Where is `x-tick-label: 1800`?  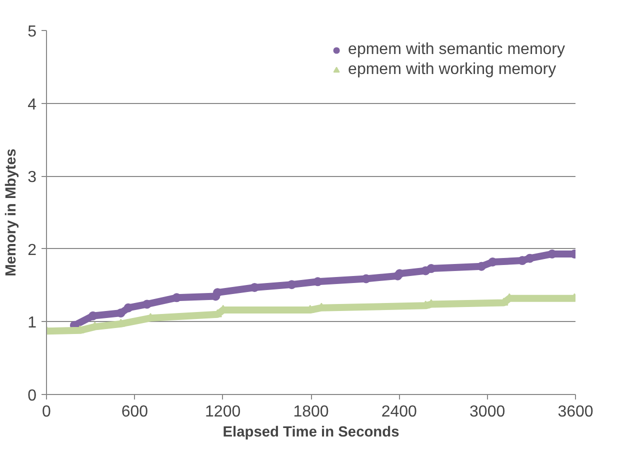
x-tick-label: 1800 is located at coordinates (311, 412).